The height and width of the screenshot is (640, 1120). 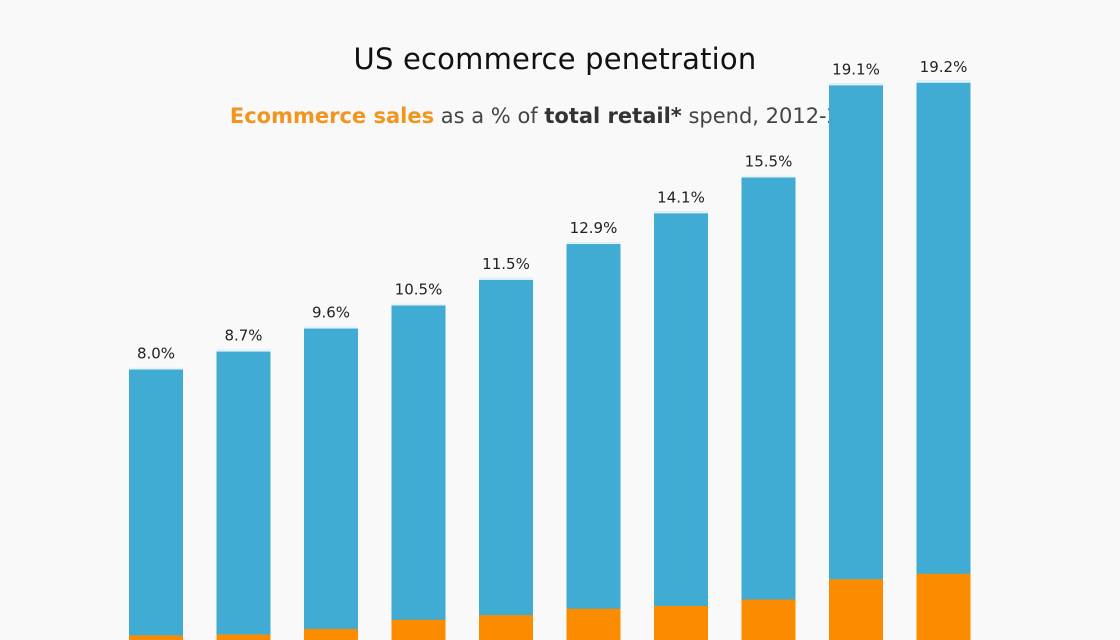 What do you see at coordinates (506, 278) in the screenshot?
I see `bar-top-highlight-2016` at bounding box center [506, 278].